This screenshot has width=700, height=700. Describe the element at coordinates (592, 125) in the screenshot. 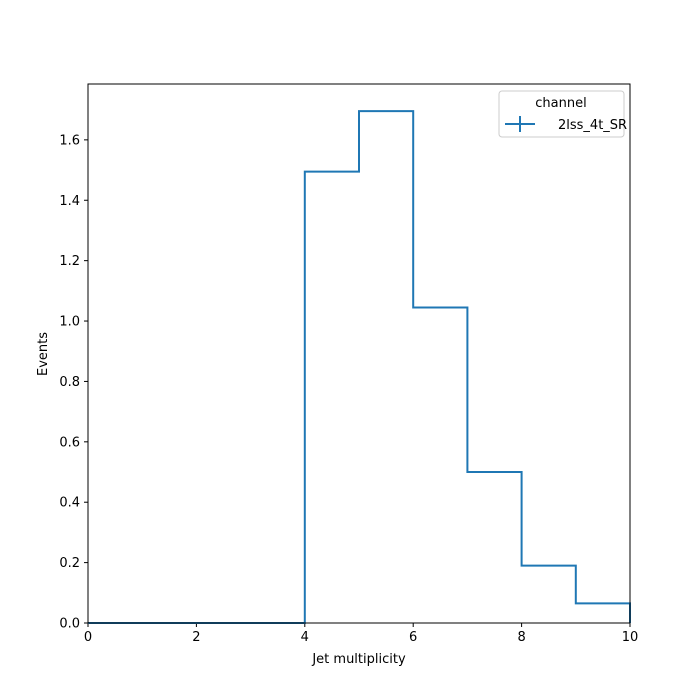

I see `legend-series-label: 2lss_4t_SR` at that location.